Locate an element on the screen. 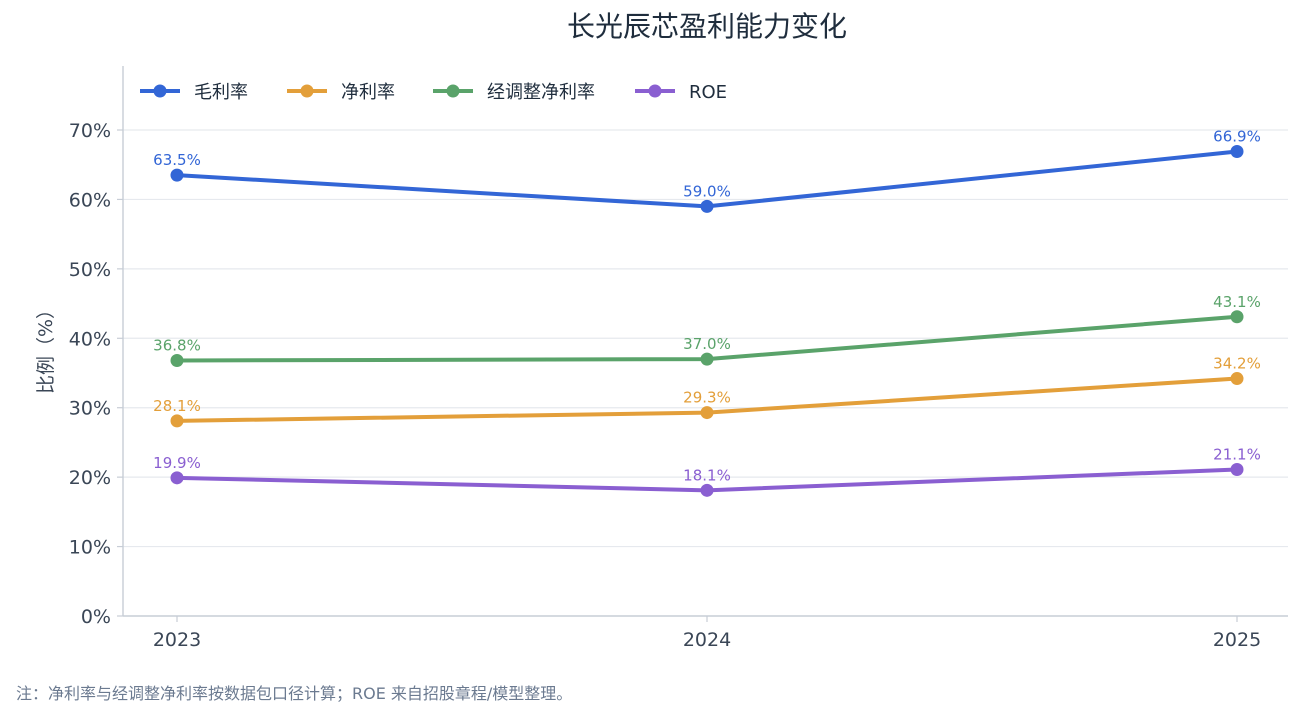  series-1: 28.1% 29.3% 34.2% is located at coordinates (707, 391).